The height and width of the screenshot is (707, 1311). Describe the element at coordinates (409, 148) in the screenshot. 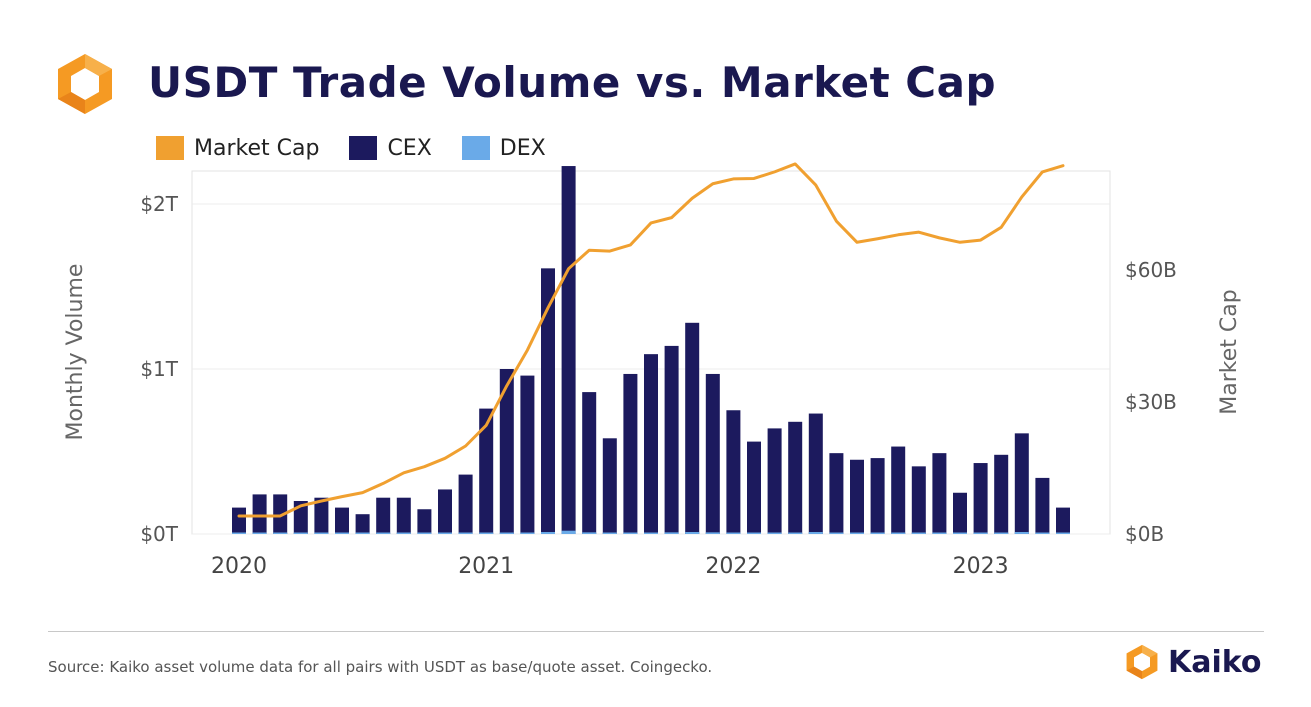

I see `legend-label-cex: CEX` at that location.